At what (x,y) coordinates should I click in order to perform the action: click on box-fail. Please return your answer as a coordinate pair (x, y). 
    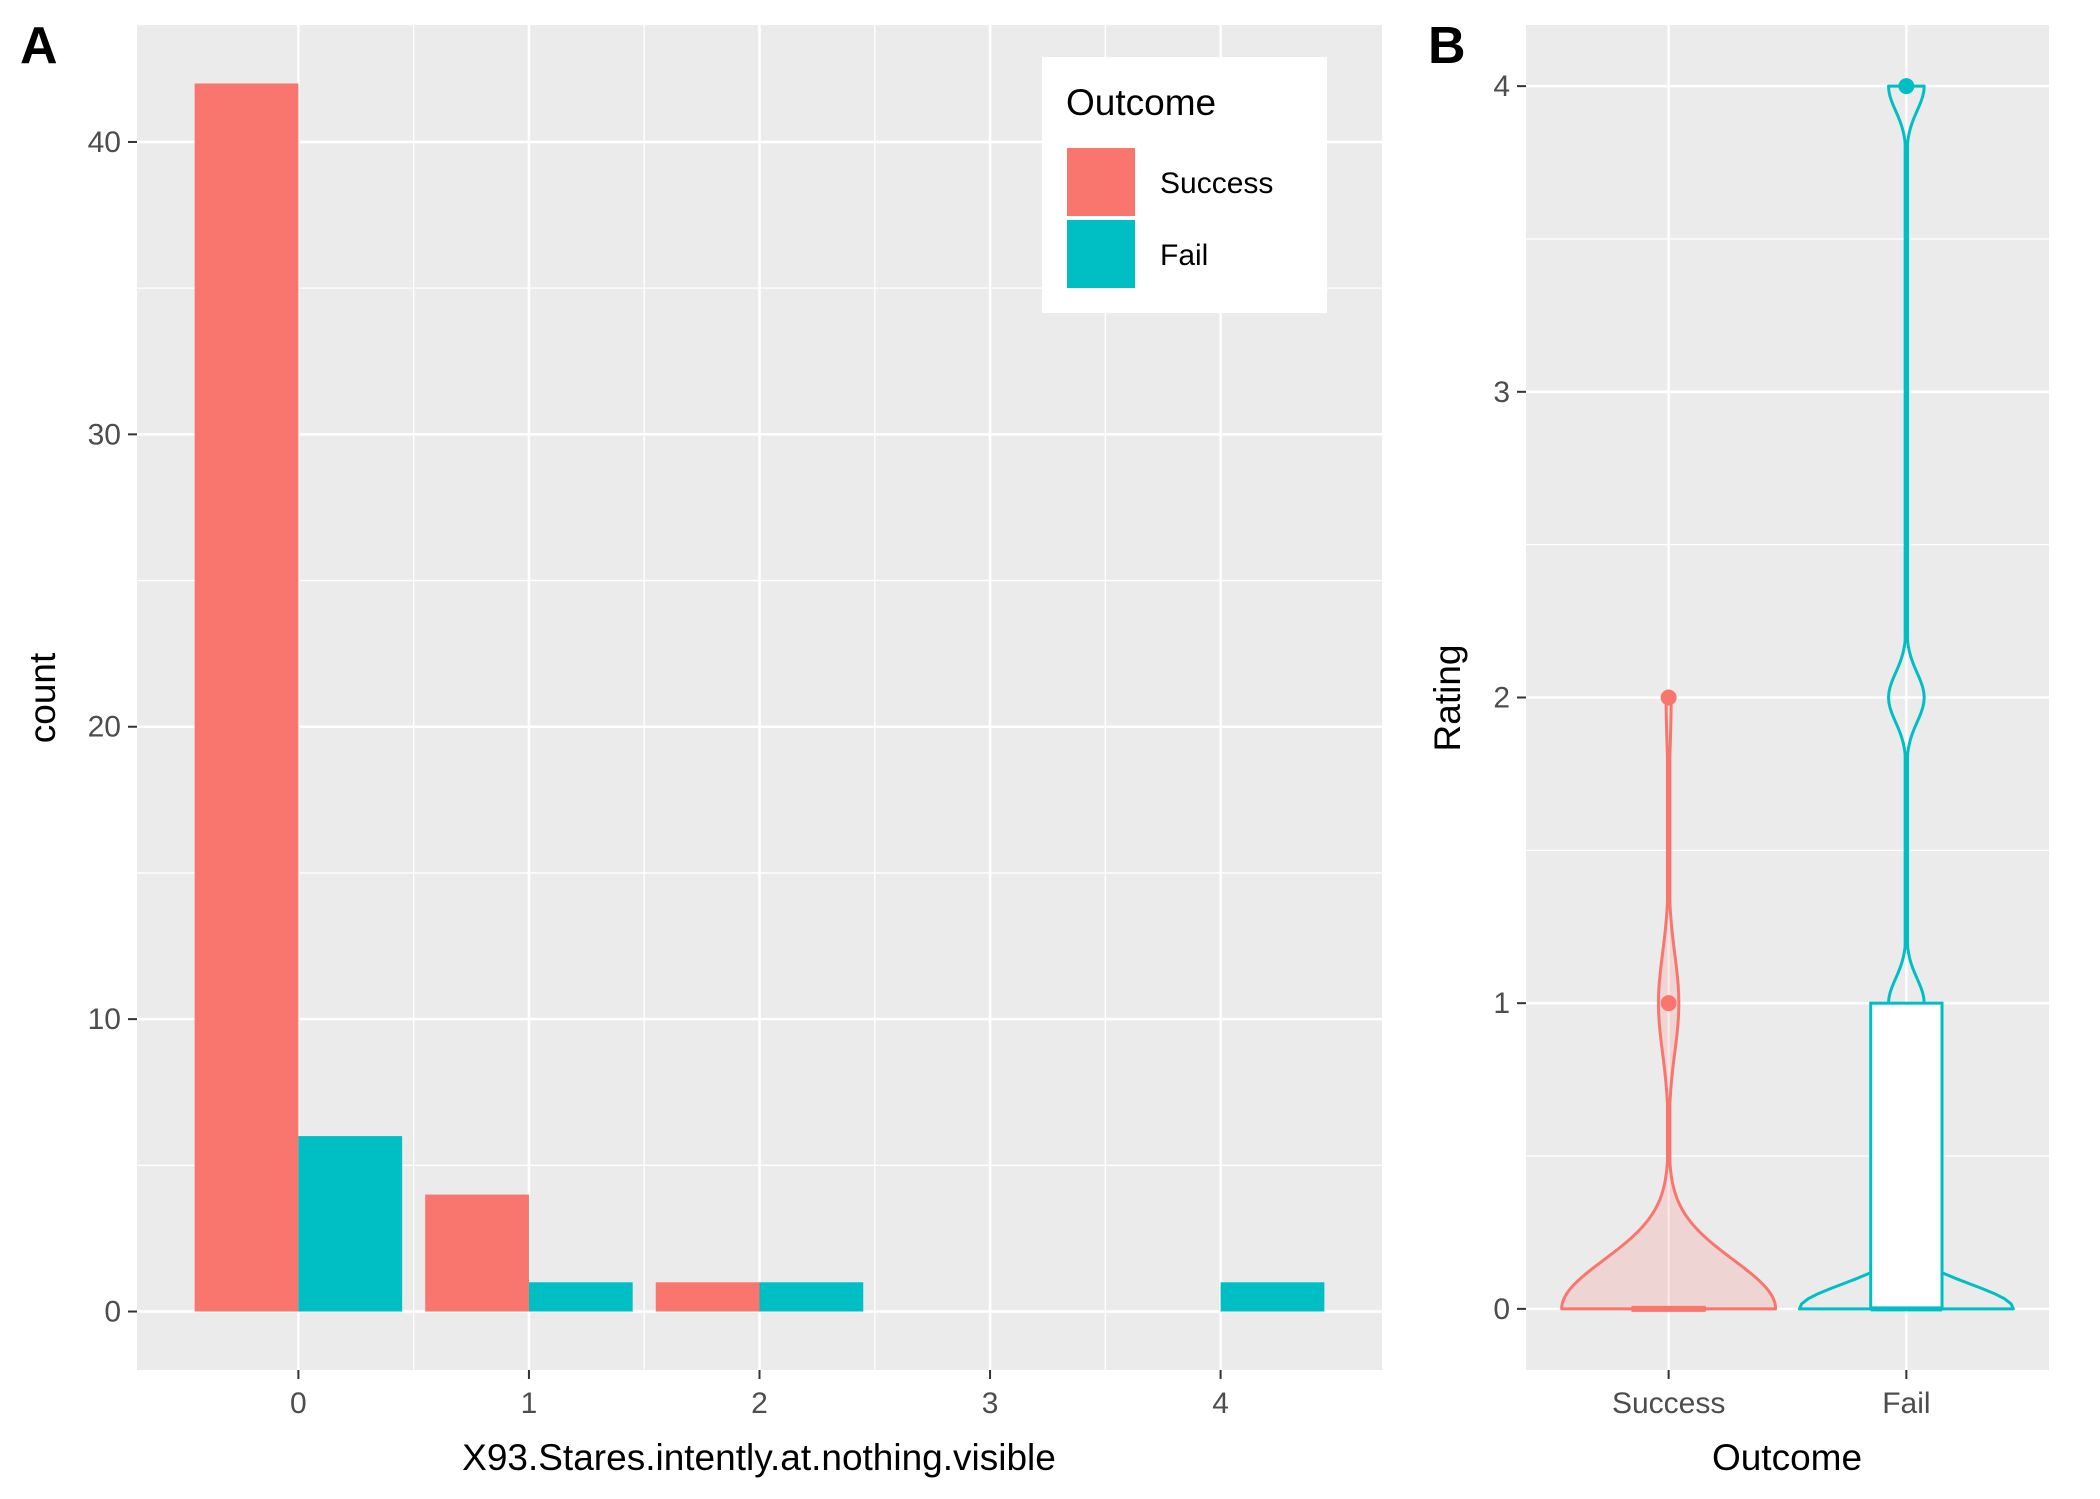
    Looking at the image, I should click on (1906, 1156).